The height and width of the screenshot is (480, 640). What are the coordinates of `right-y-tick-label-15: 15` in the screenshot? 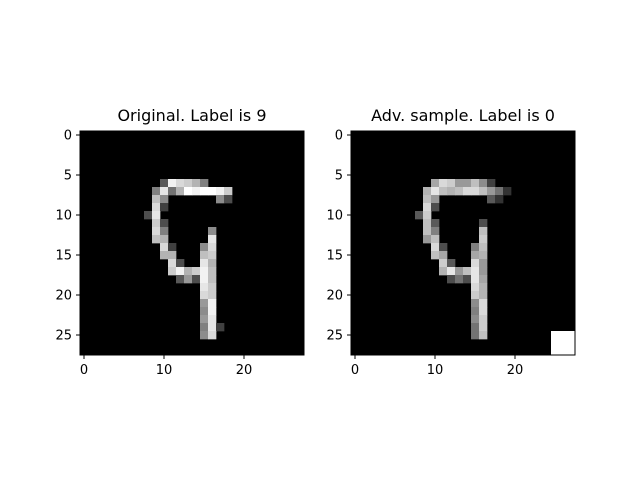 It's located at (334, 256).